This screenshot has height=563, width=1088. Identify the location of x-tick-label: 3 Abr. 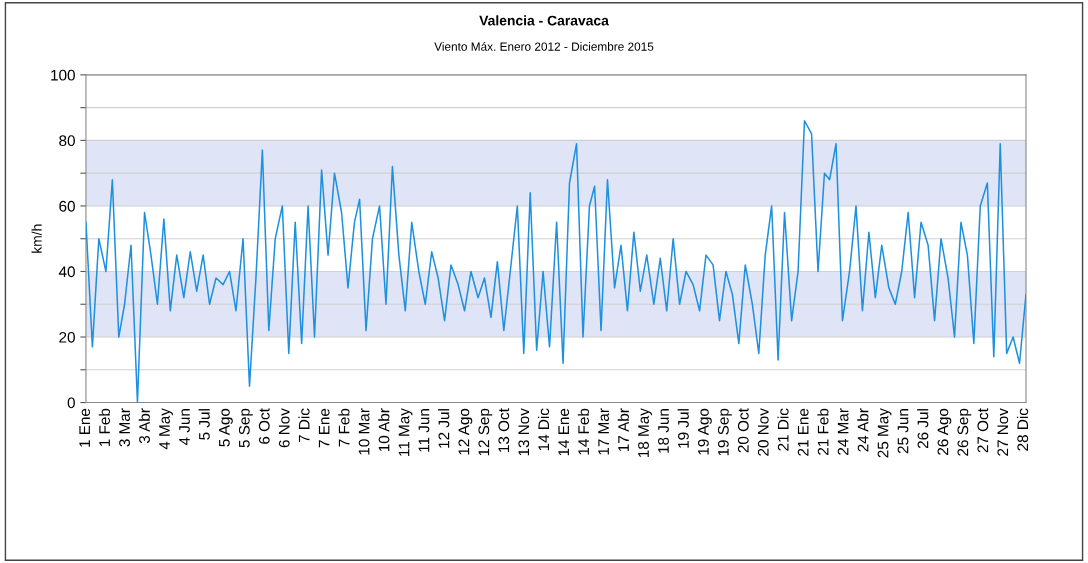
(144, 426).